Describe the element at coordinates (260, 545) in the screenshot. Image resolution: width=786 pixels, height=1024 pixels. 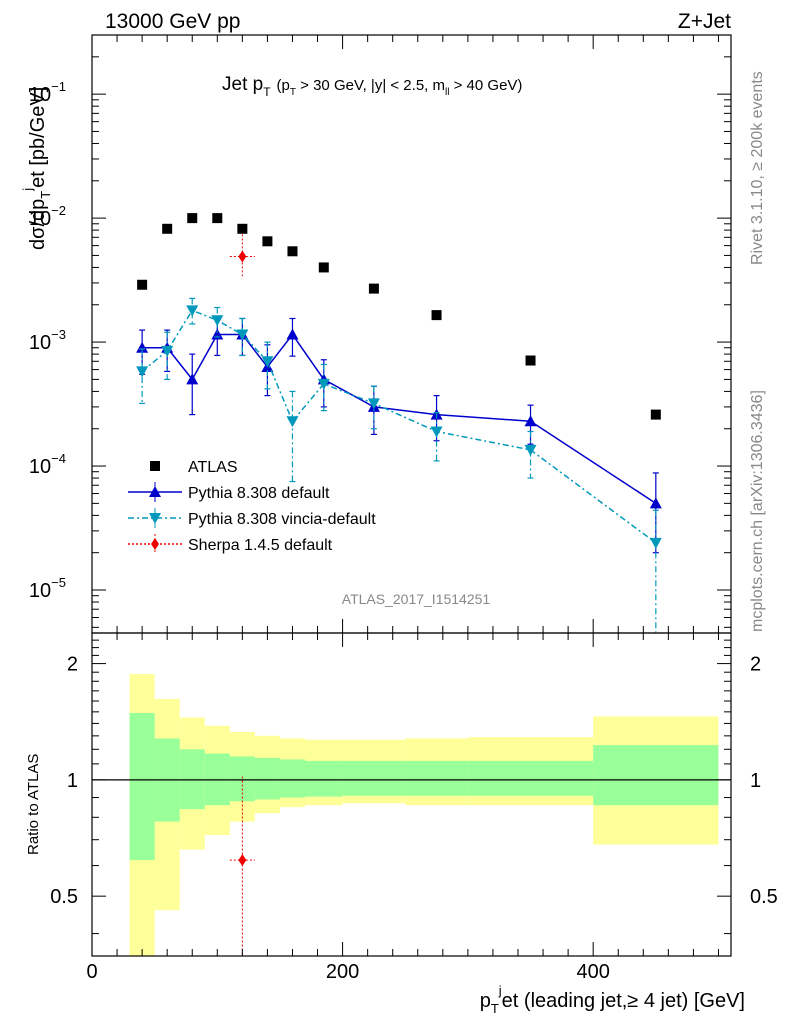
I see `legend-label: Sherpa 1.4.5 default` at that location.